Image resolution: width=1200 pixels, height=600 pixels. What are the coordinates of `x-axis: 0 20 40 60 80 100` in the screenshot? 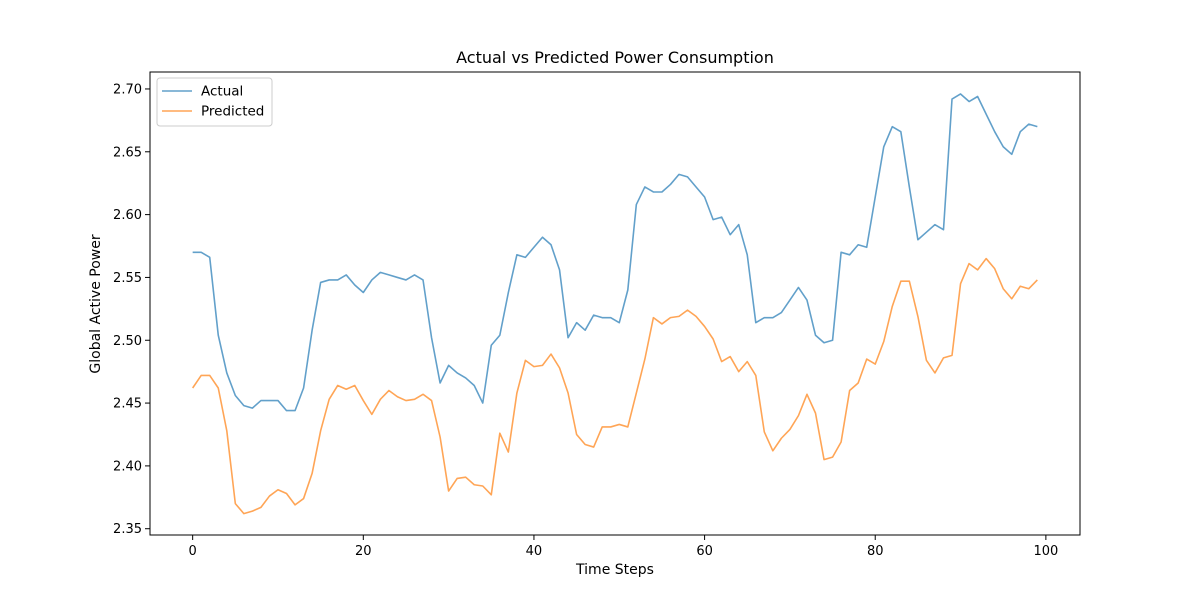 It's located at (623, 547).